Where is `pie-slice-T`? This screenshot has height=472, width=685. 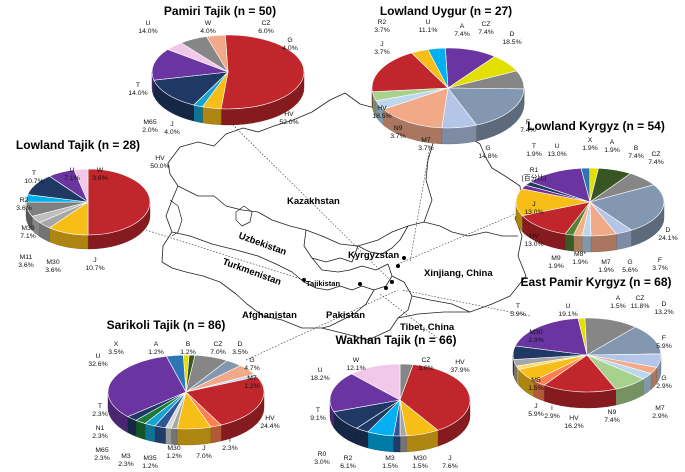
pie-slice-T is located at coordinates (191, 88).